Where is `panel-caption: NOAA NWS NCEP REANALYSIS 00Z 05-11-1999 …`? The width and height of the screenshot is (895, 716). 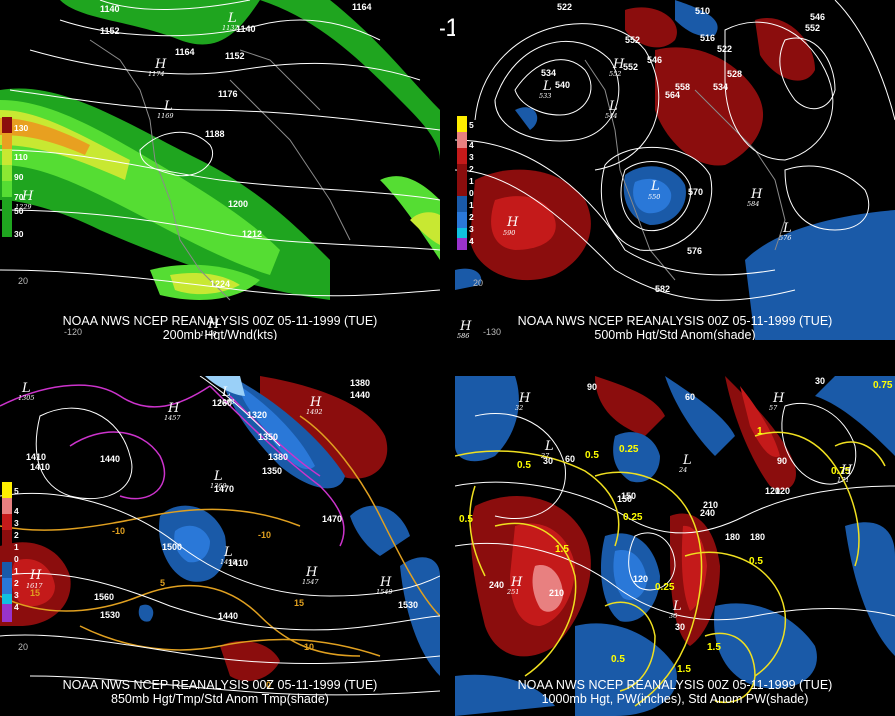 panel-caption: NOAA NWS NCEP REANALYSIS 00Z 05-11-1999 … is located at coordinates (220, 327).